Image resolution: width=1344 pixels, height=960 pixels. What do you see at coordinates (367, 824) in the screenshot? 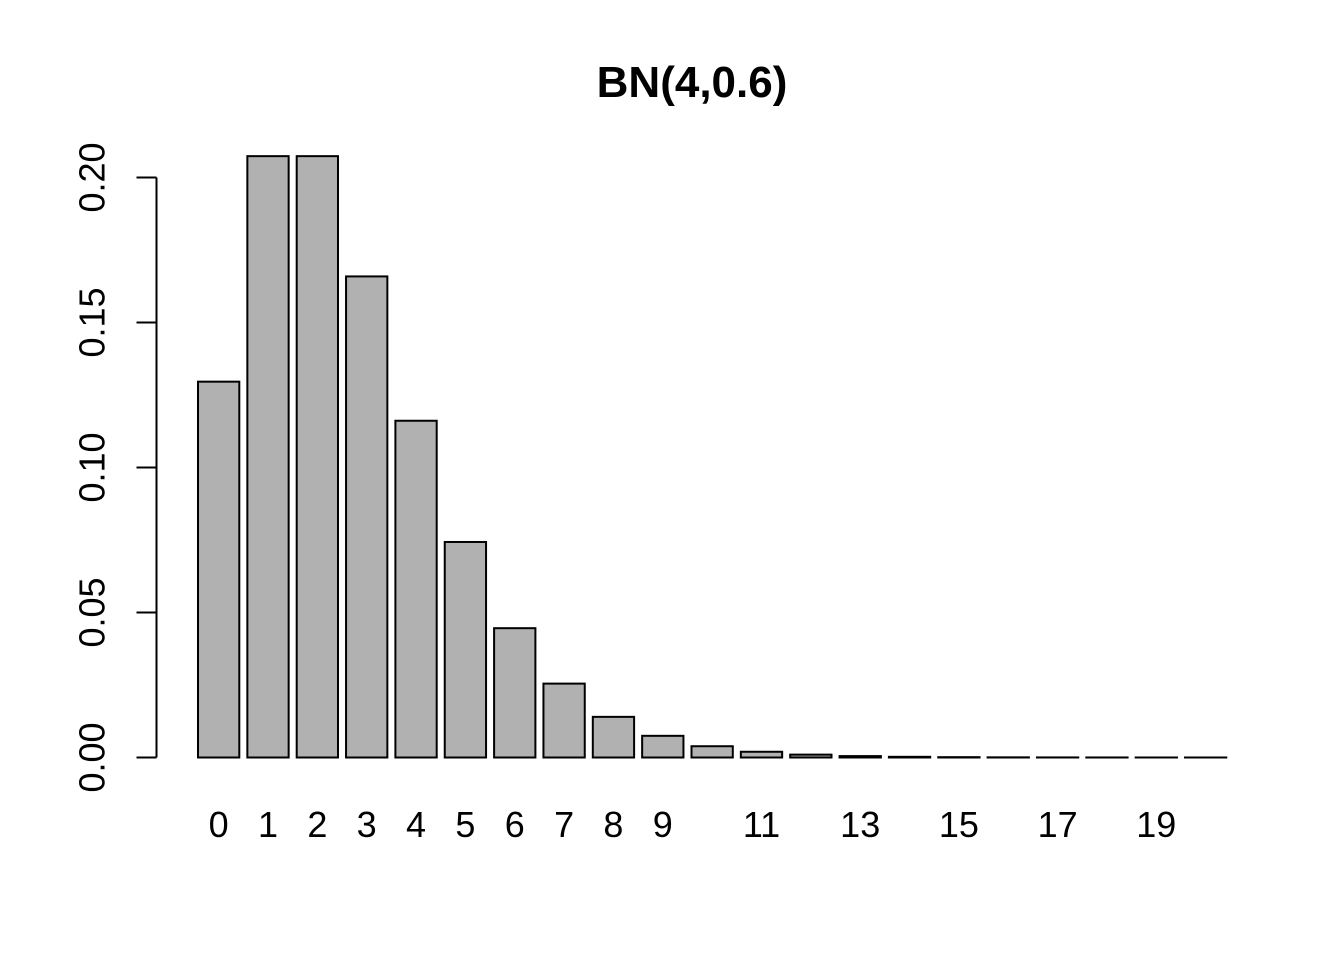
I see `x-axis-tick-label: 3` at bounding box center [367, 824].